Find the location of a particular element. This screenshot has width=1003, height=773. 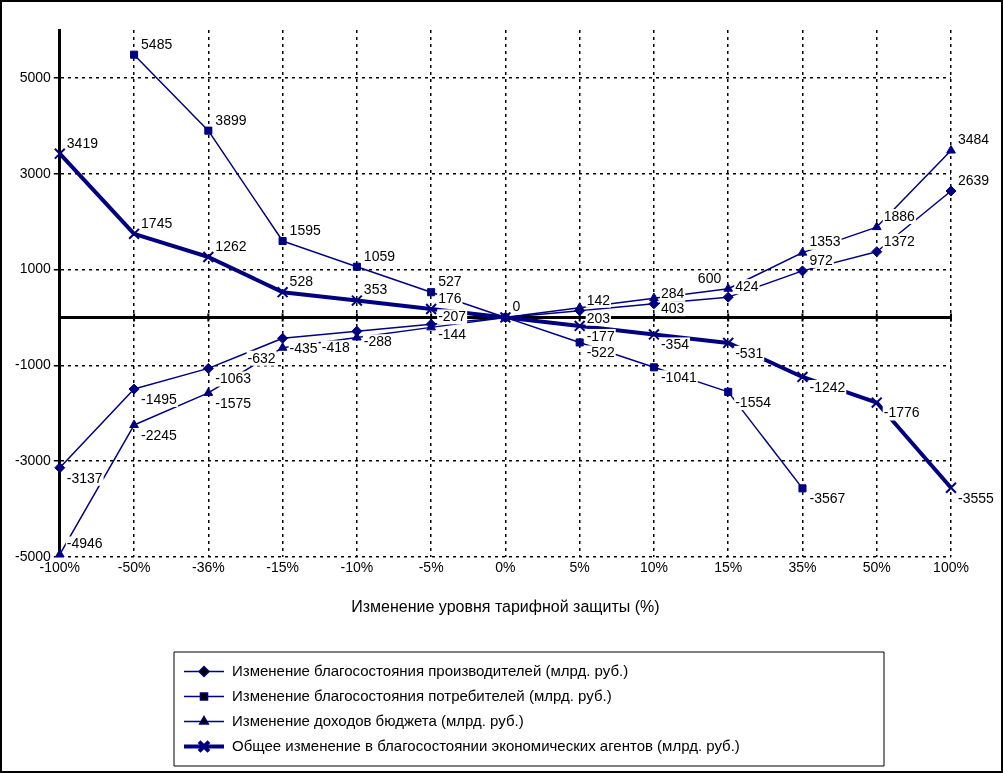

data-label: -4946 is located at coordinates (84, 543).